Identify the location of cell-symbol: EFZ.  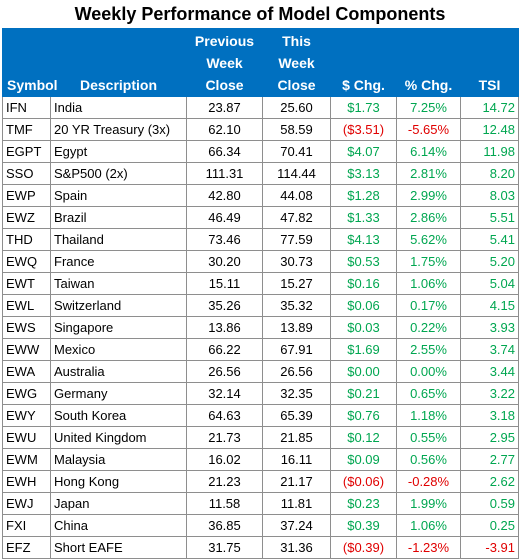
(26, 547).